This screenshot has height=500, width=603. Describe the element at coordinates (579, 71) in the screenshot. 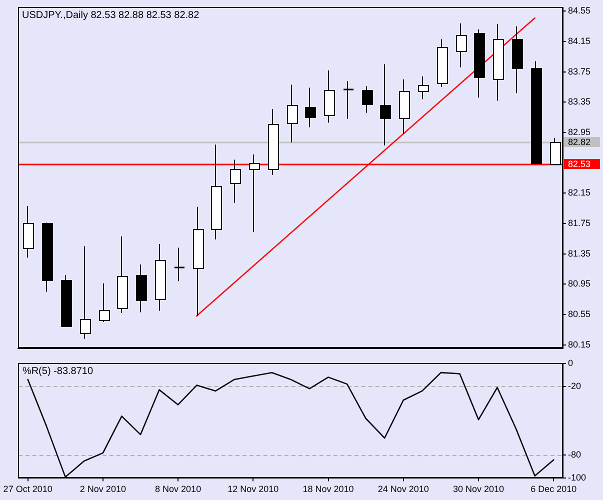

I see `y-tick-label: 83.75` at that location.